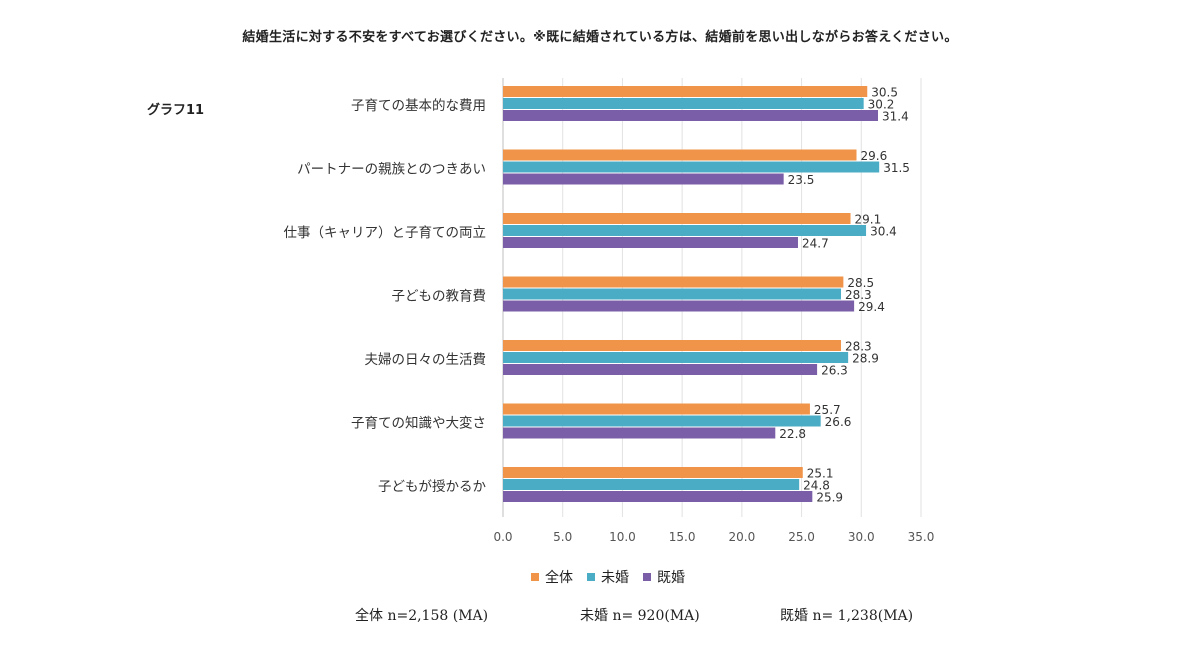 Image resolution: width=1200 pixels, height=650 pixels. I want to click on x-tick-label: 35.0, so click(921, 537).